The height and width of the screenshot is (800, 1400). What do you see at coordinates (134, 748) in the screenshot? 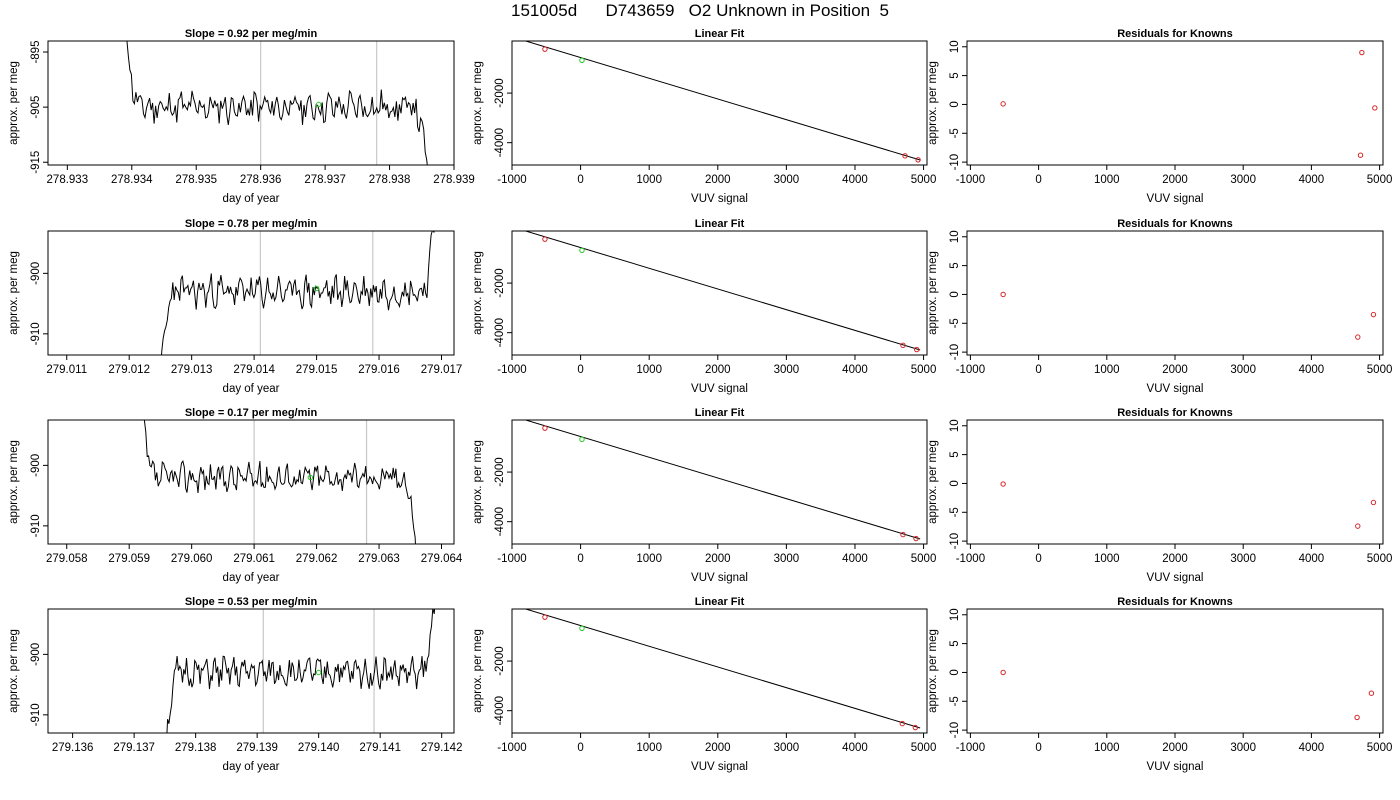
I see `x-tick-label: 279.137` at bounding box center [134, 748].